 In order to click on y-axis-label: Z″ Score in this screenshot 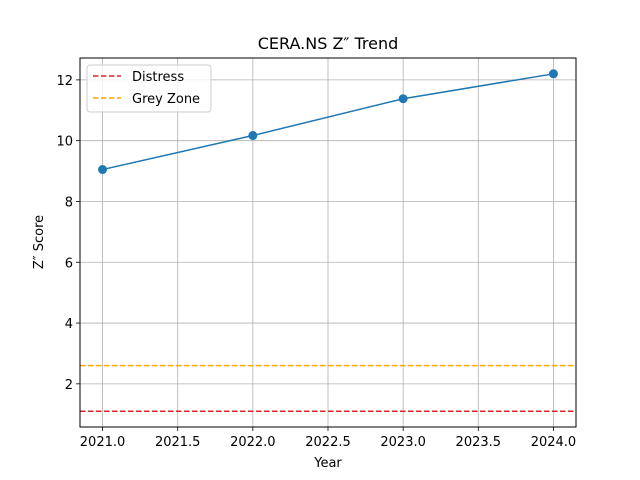, I will do `click(39, 242)`.